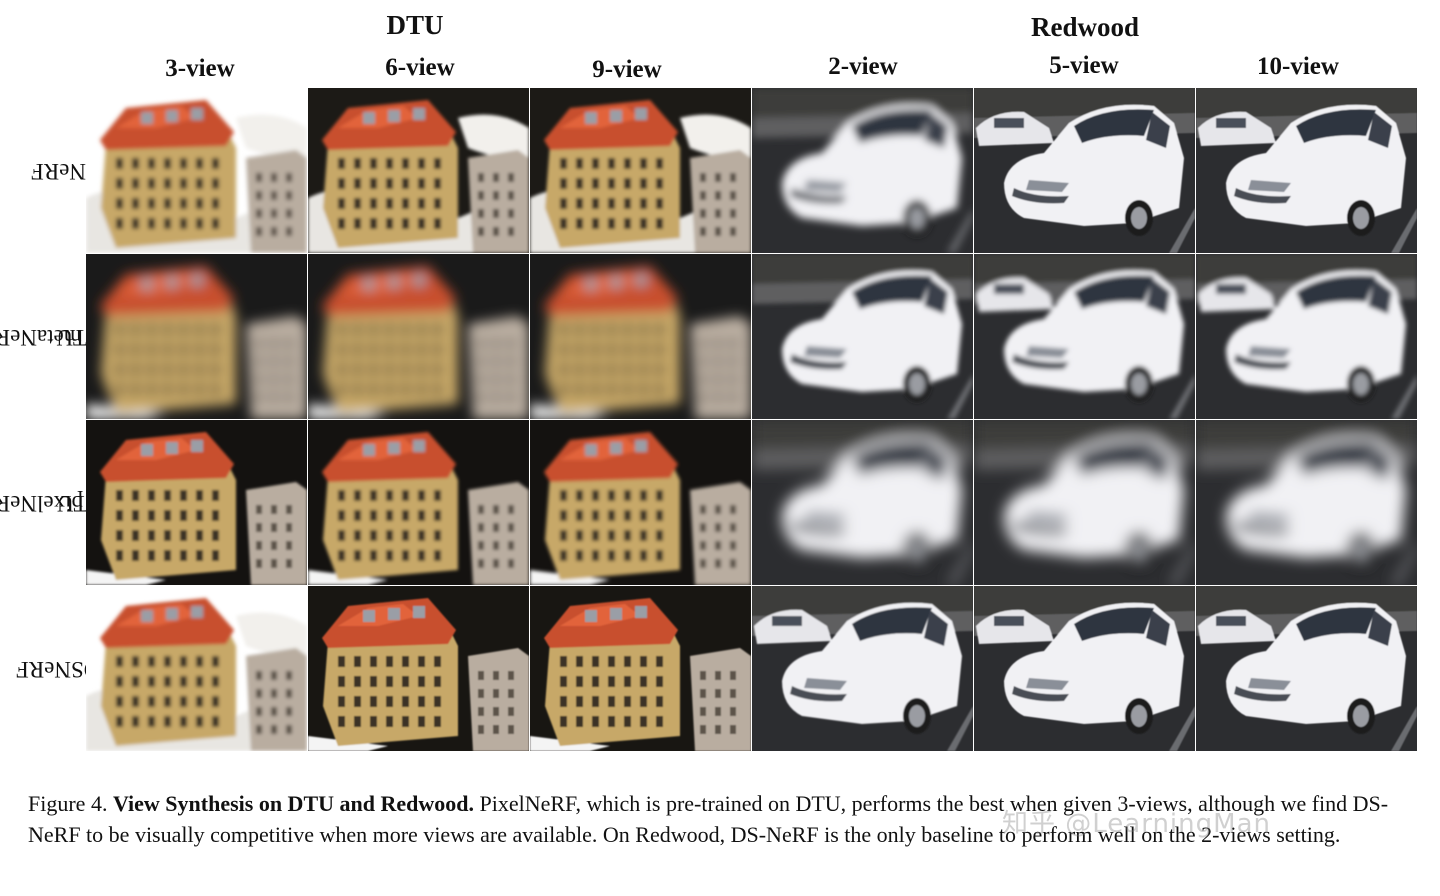 This screenshot has width=1440, height=896. I want to click on result-image-nerf-3-view, so click(196, 170).